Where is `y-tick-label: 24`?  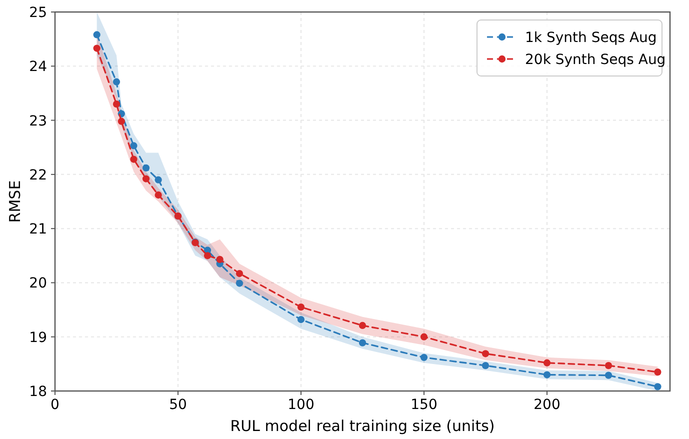 y-tick-label: 24 is located at coordinates (38, 67).